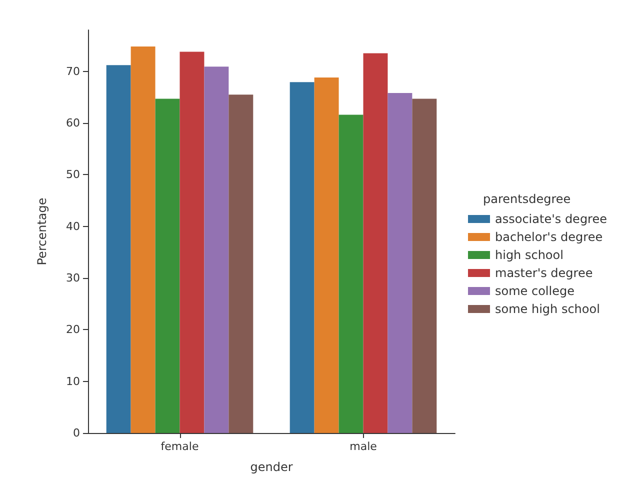 The width and height of the screenshot is (641, 495). I want to click on x-tick-label: male, so click(364, 446).